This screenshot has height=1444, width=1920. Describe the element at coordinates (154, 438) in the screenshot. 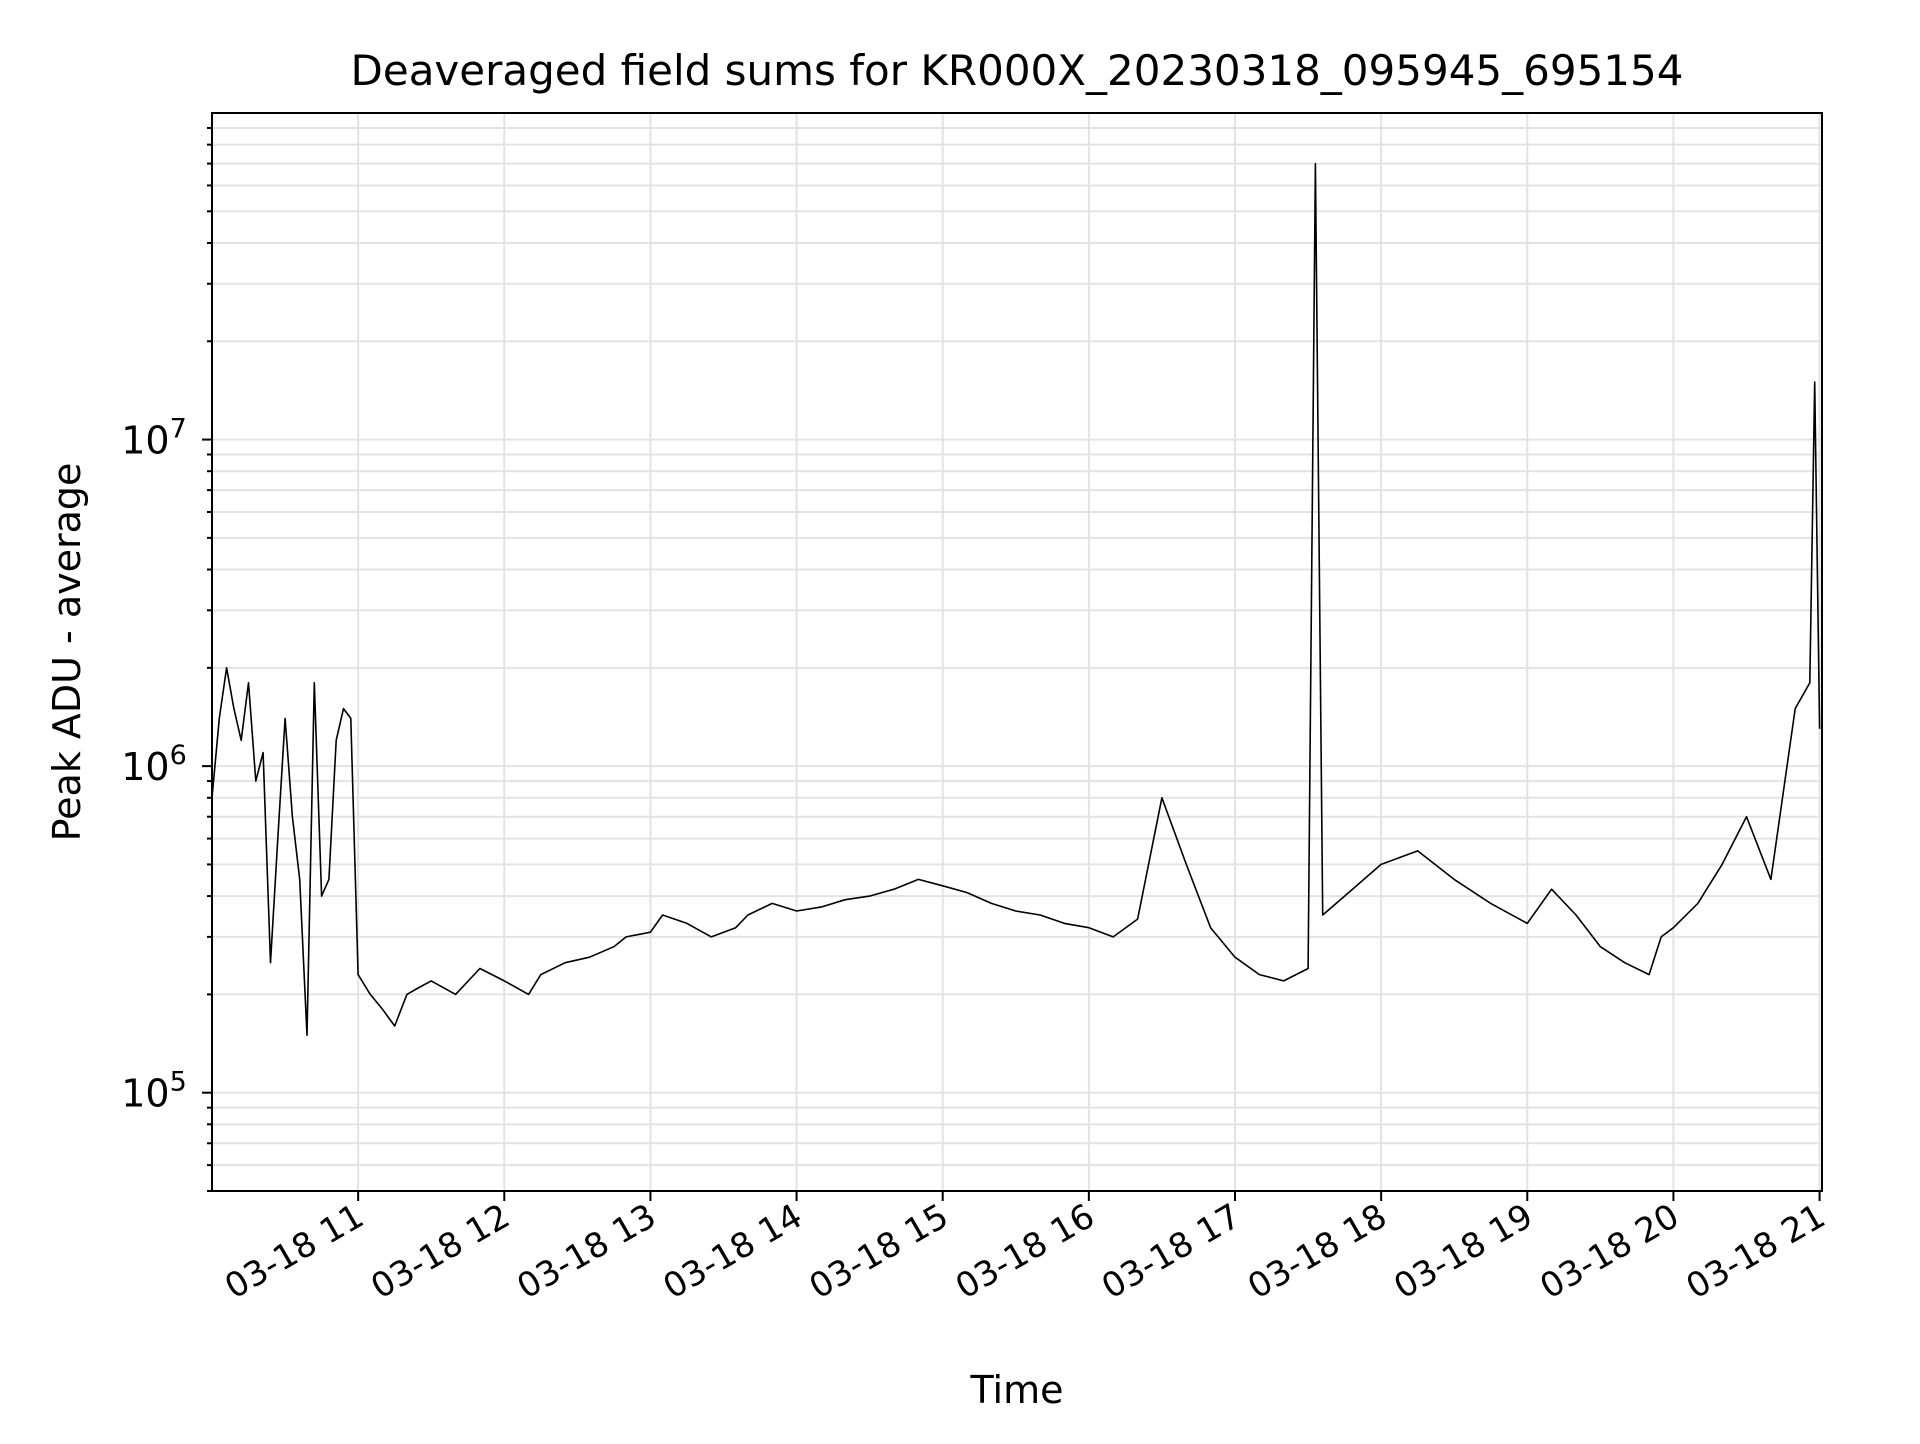

I see `y-tick-label: 107` at that location.